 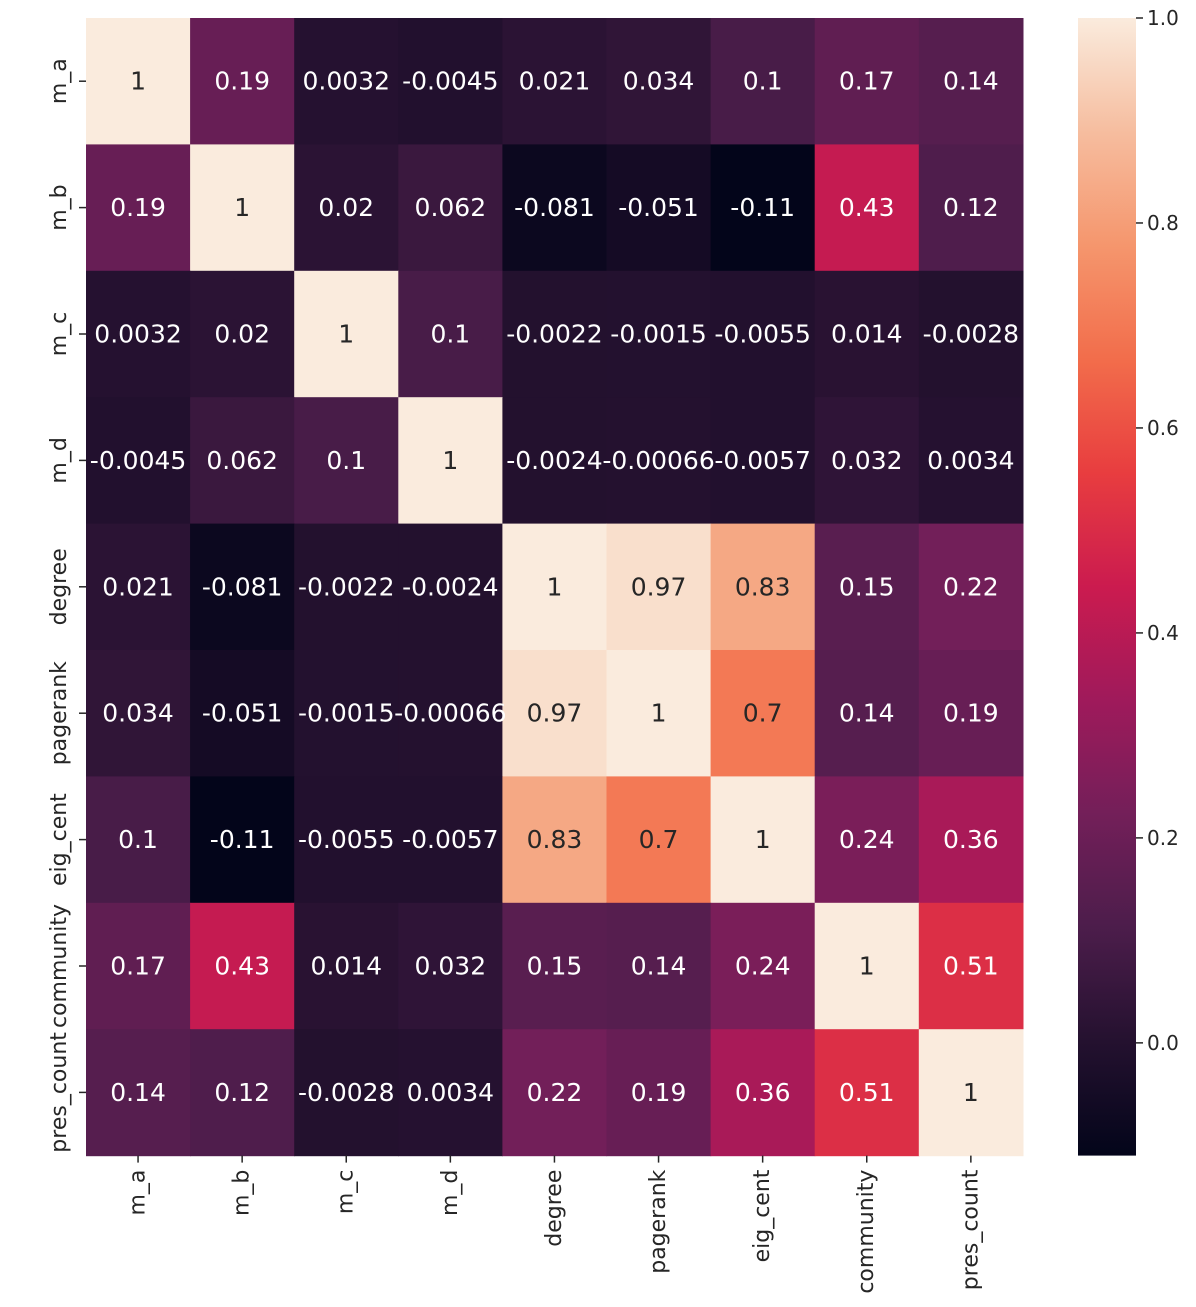 I want to click on heatmap-cell-pagerank-eig_cent, so click(x=763, y=713).